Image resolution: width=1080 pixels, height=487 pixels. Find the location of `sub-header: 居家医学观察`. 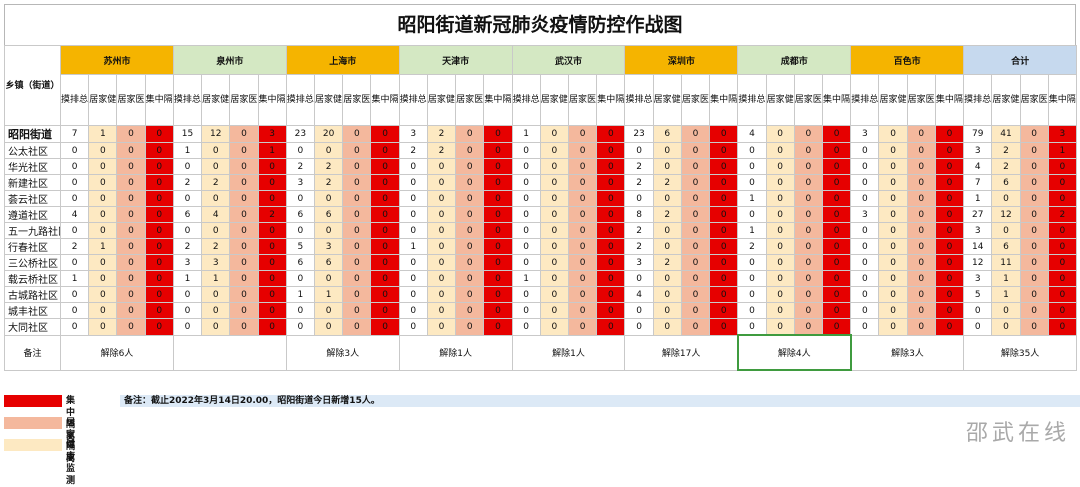

sub-header: 居家医学观察 is located at coordinates (582, 100).